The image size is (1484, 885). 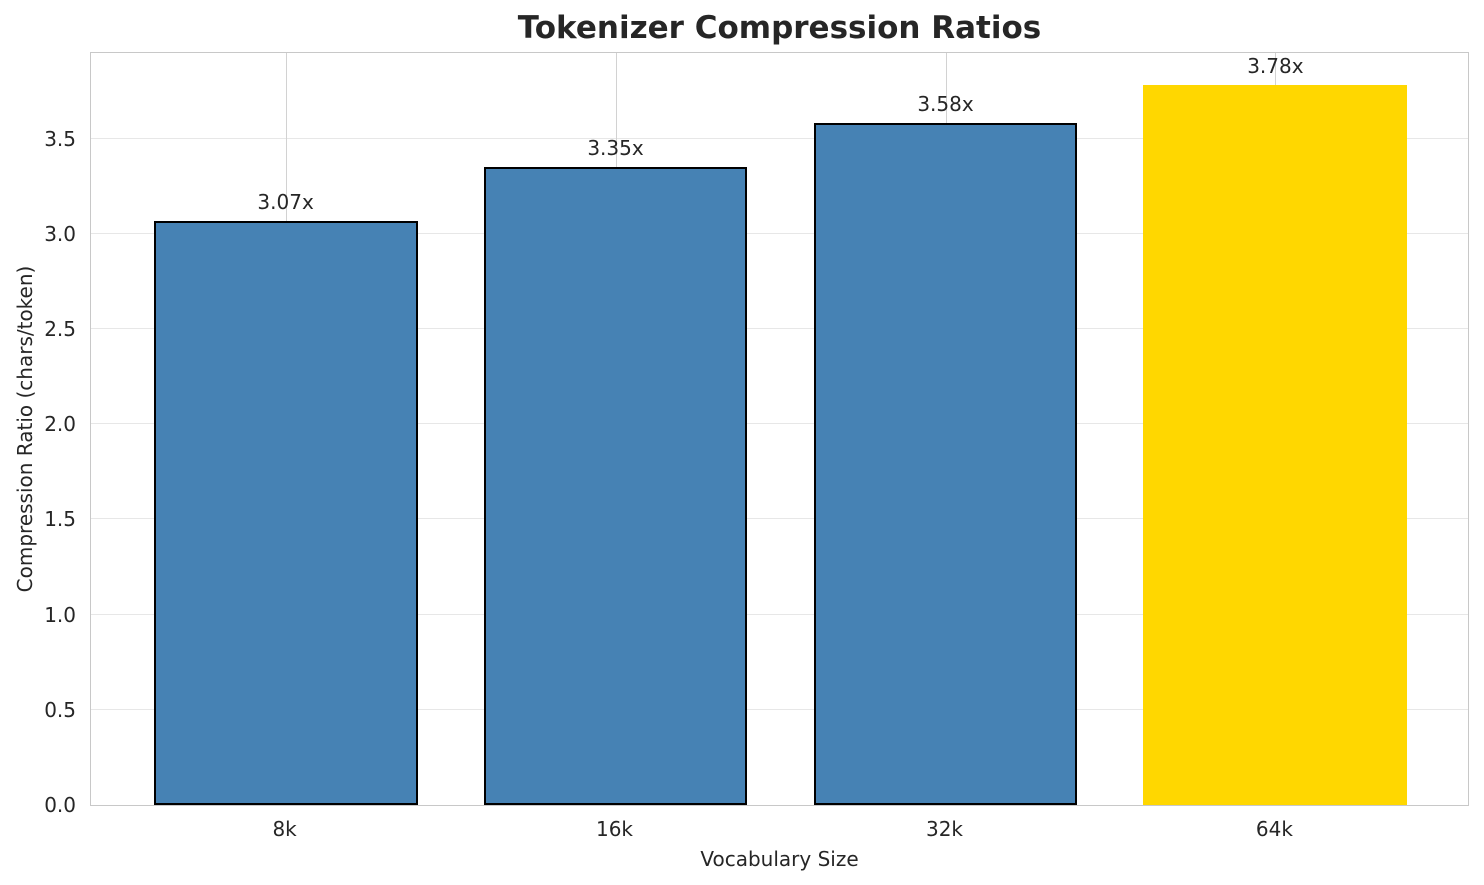 I want to click on y-tick-label: 2.5, so click(x=60, y=329).